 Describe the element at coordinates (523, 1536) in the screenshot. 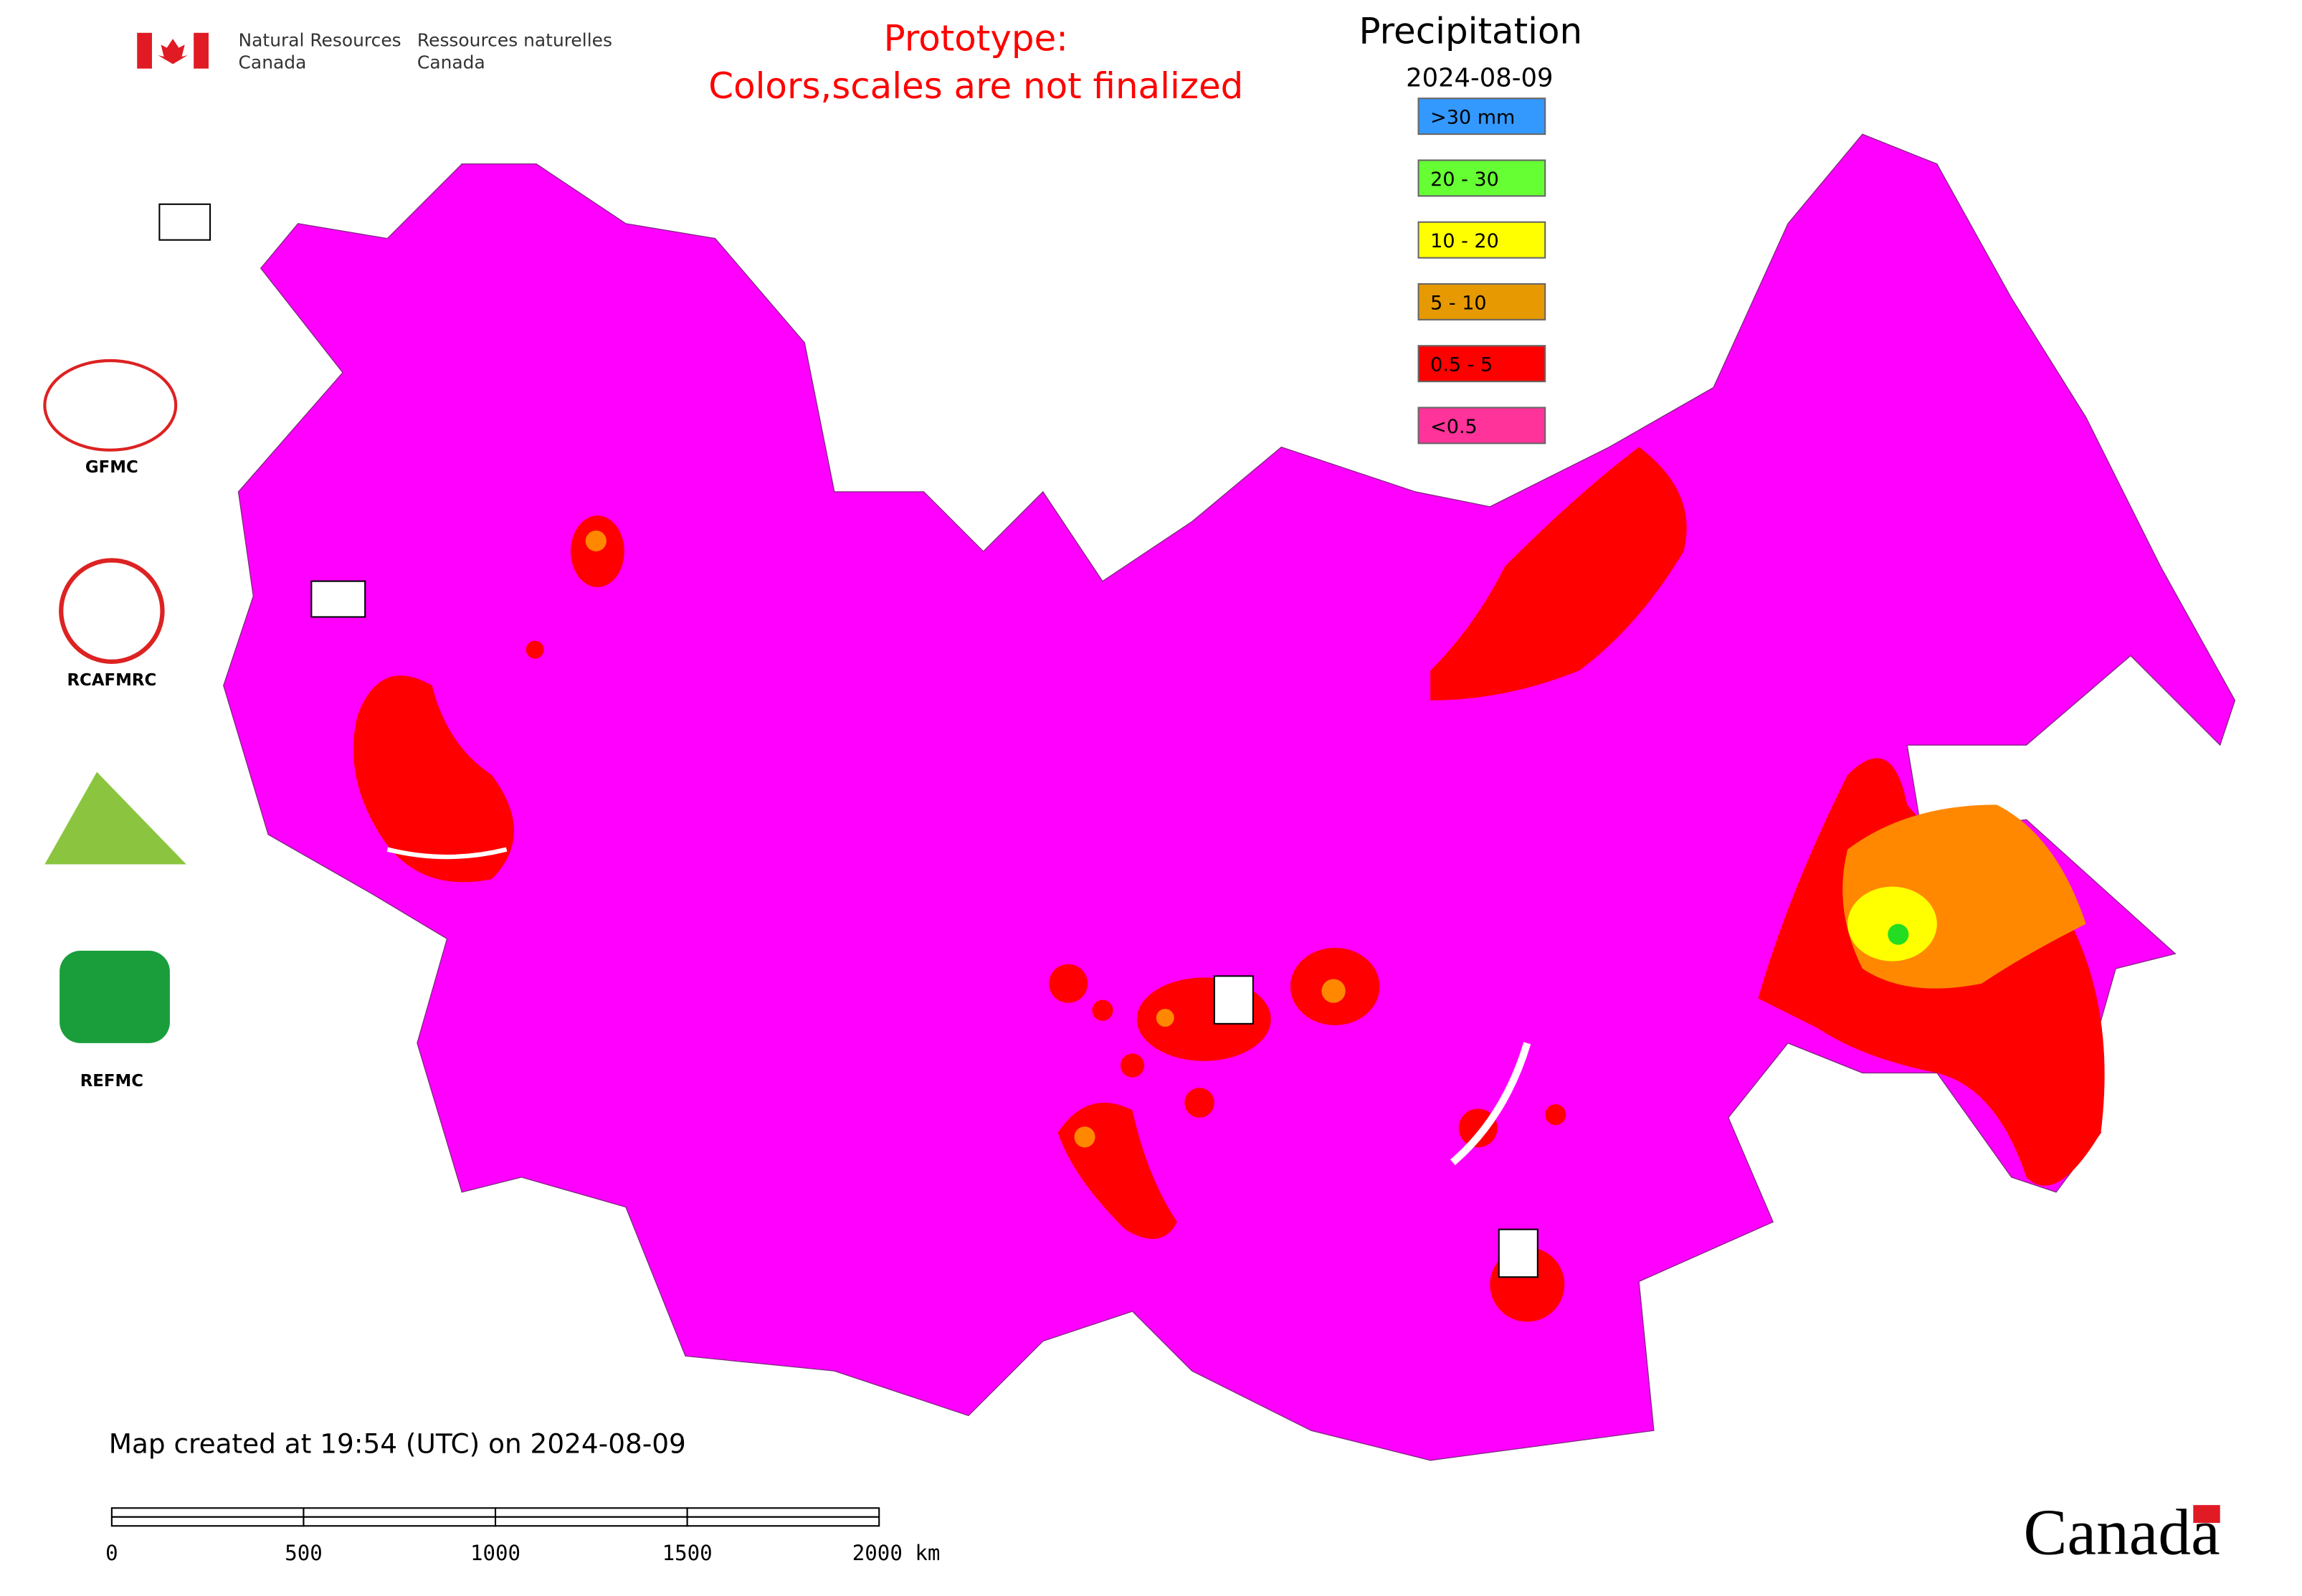

I see `scale-bar: 0 500 1000 1500 2000 km` at that location.